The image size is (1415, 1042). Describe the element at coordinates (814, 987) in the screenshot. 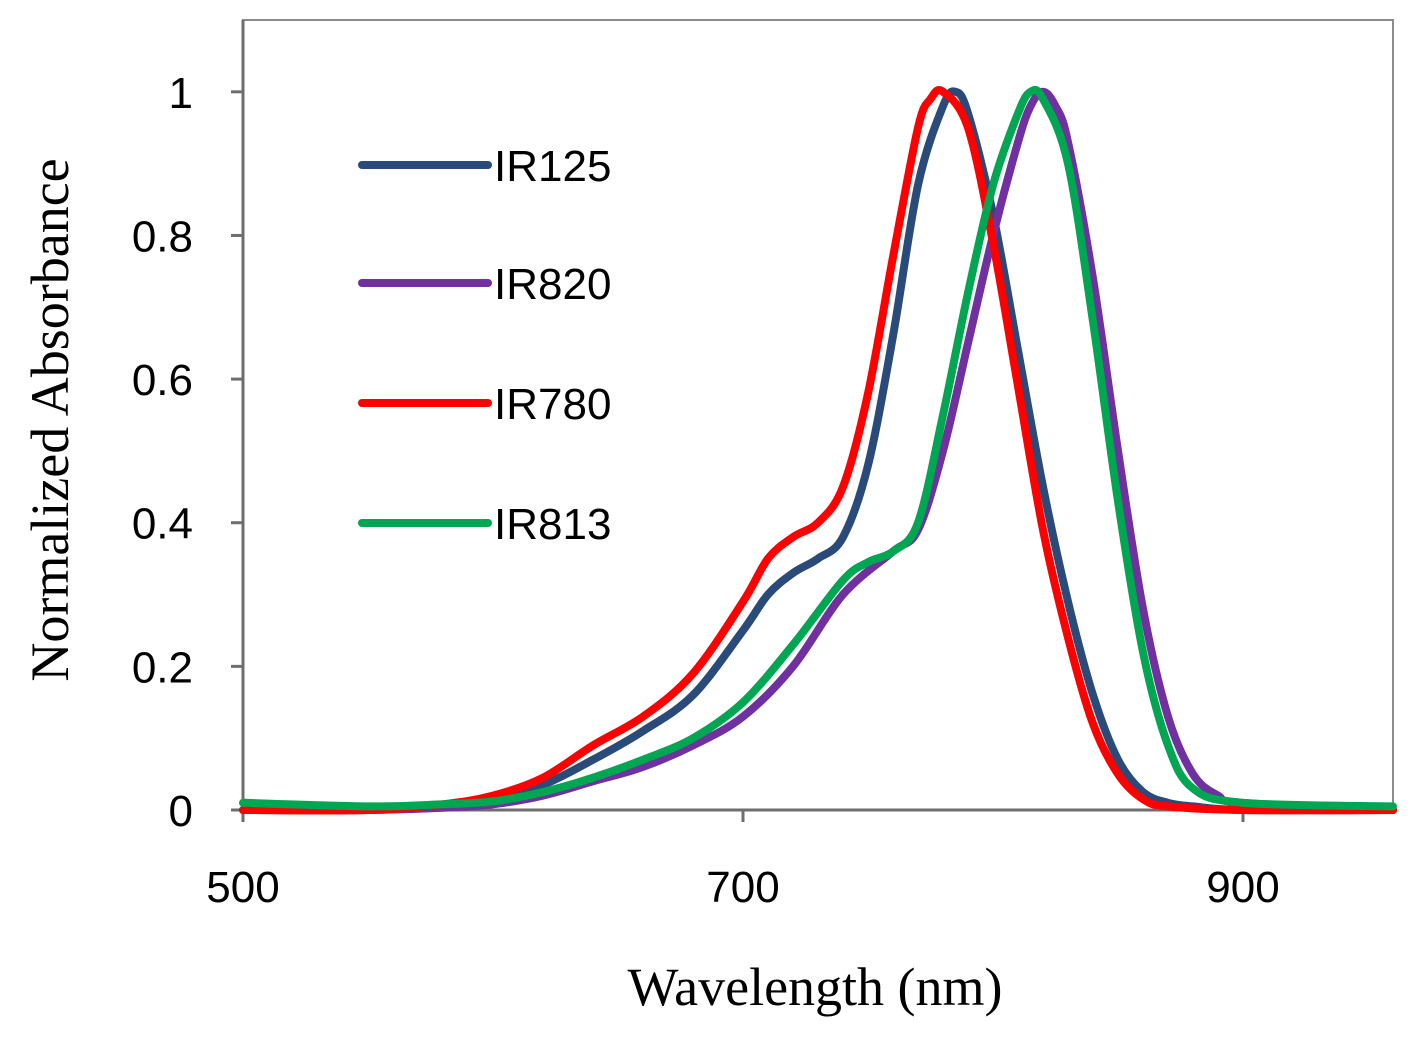

I see `x-axis-title: Wavelength (nm)` at that location.